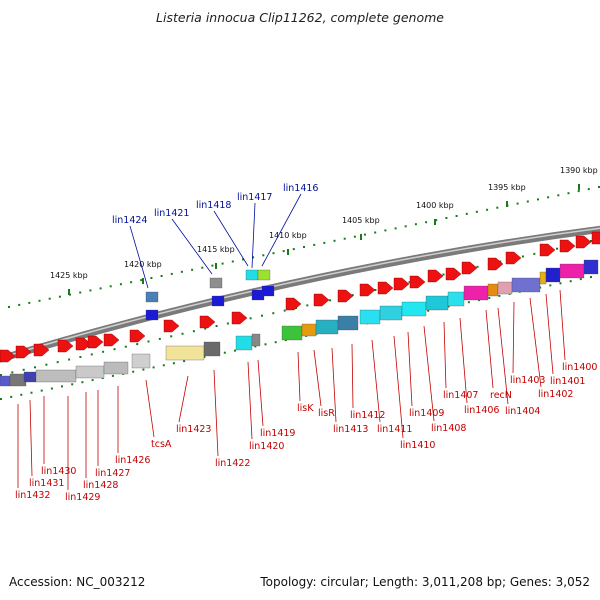 This screenshot has height=600, width=600. What do you see at coordinates (567, 381) in the screenshot?
I see `forward-gene-label: lin1401` at bounding box center [567, 381].